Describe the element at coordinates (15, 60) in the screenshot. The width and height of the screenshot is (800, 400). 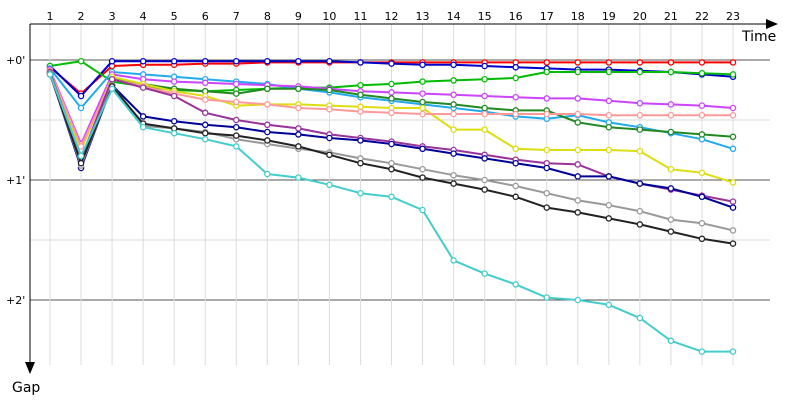
I see `y-tick-label: +0'` at that location.